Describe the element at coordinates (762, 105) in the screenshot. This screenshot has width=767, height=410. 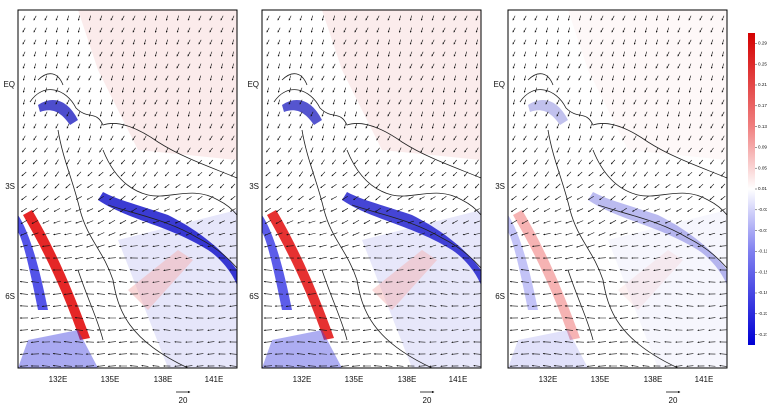
I see `colorbar-tick-label: 0.17` at that location.